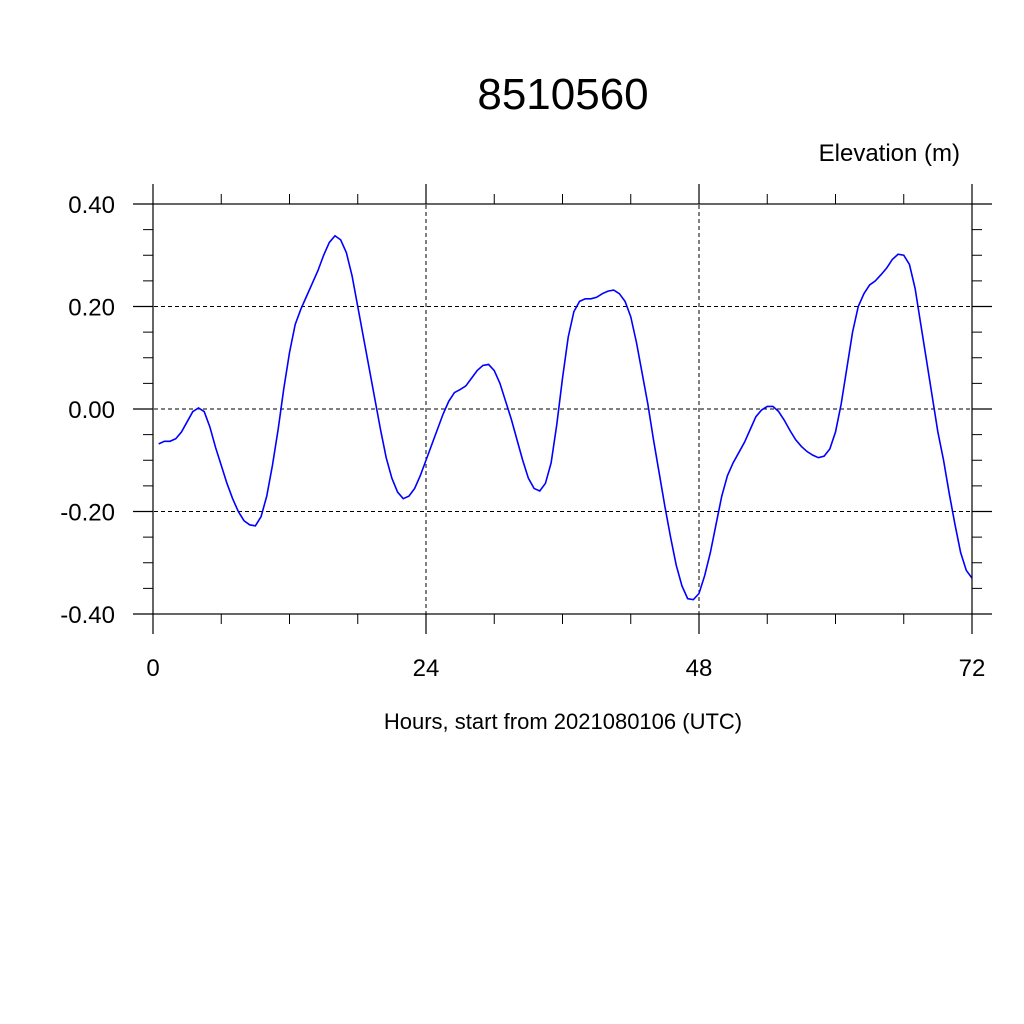  Describe the element at coordinates (91, 308) in the screenshot. I see `y-tick-label: 0.20` at that location.